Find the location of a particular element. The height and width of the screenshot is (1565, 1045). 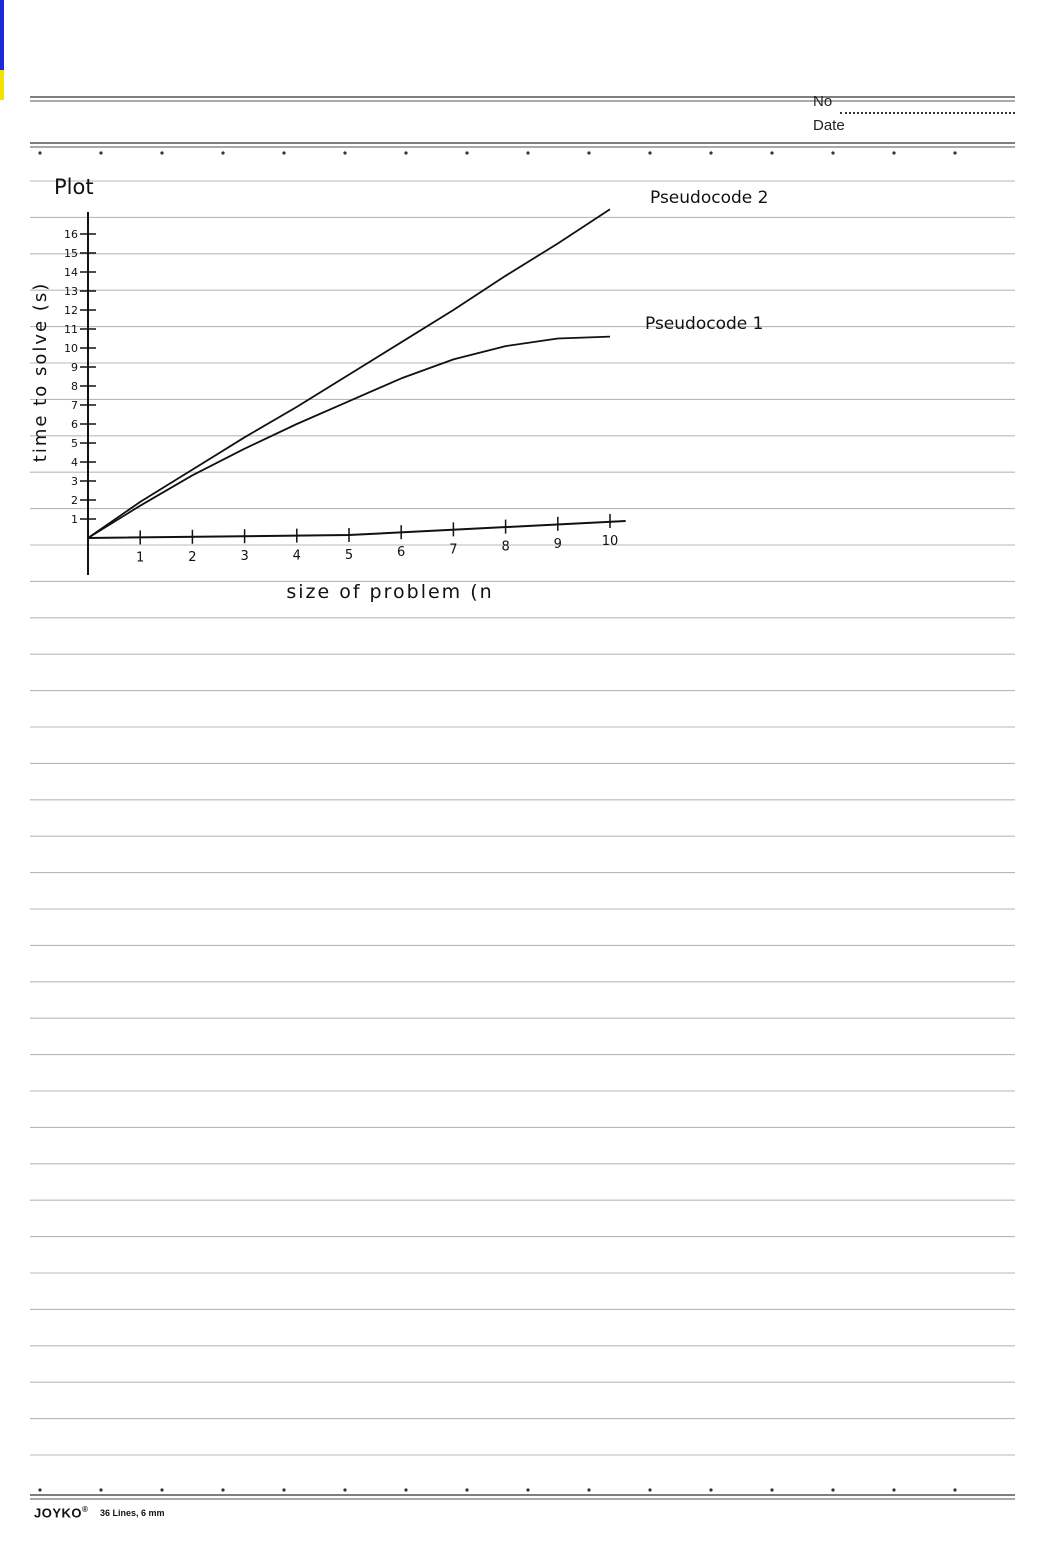

y-tick-label: 4 is located at coordinates (74, 462).